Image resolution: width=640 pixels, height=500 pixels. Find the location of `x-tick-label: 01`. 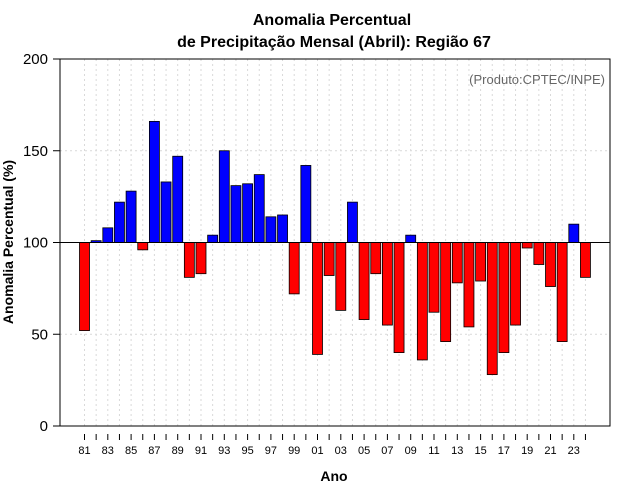

x-tick-label: 01 is located at coordinates (317, 451).